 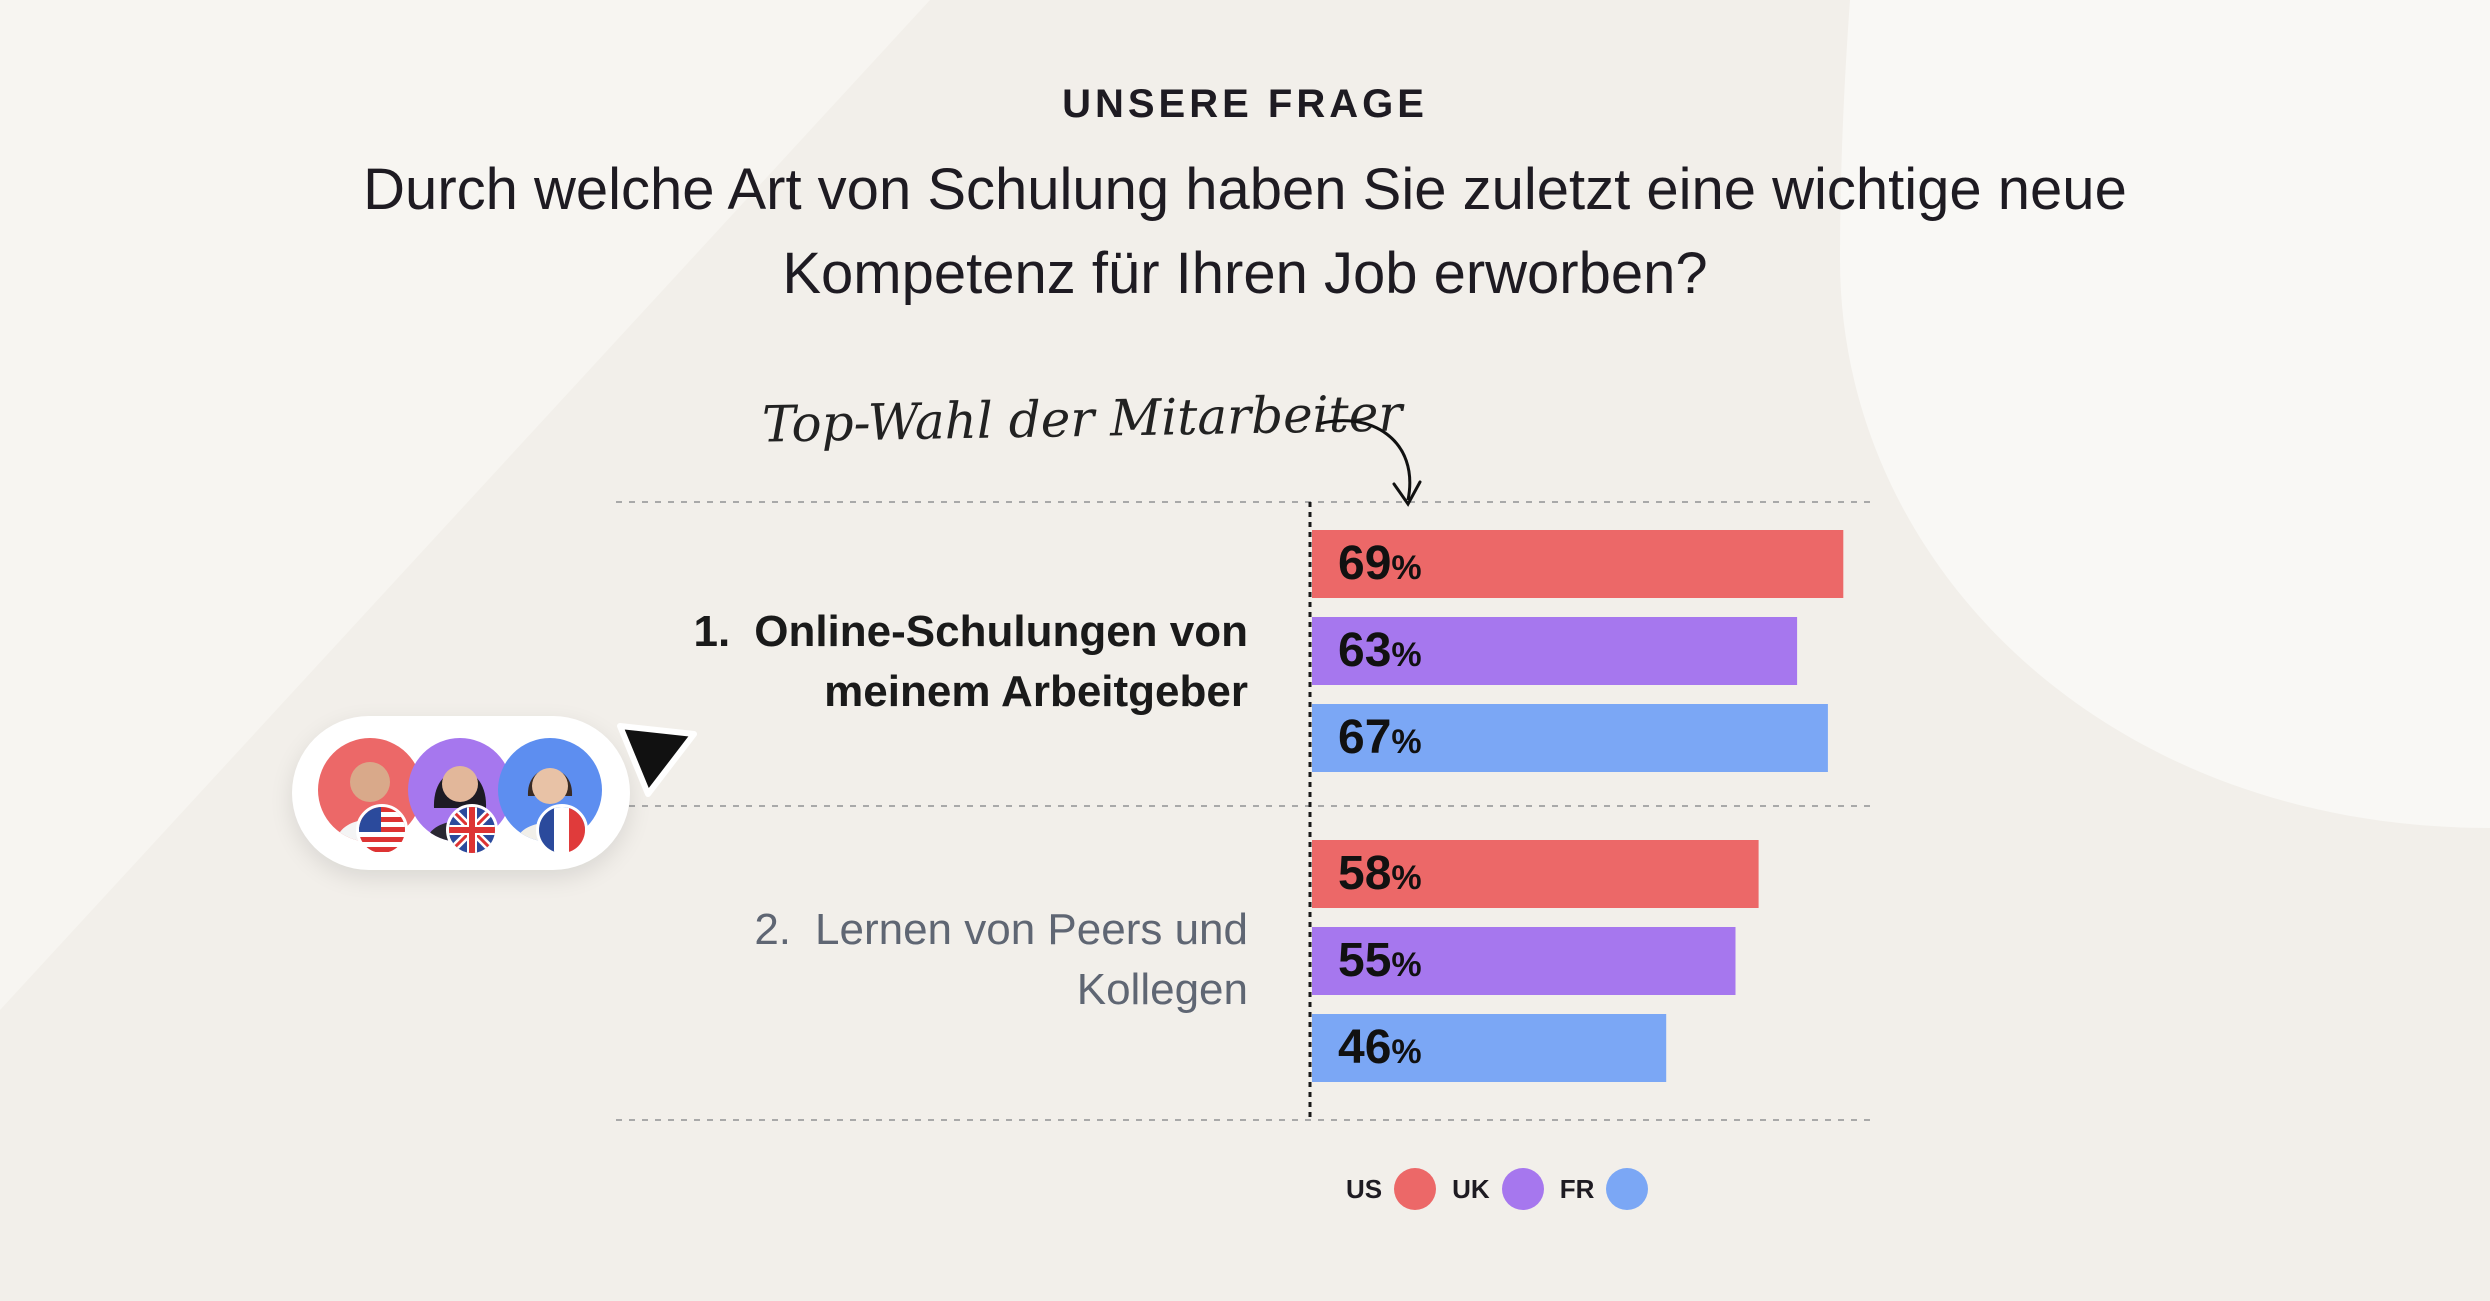 I want to click on annotation-arrowhead-icon, so click(x=1407, y=493).